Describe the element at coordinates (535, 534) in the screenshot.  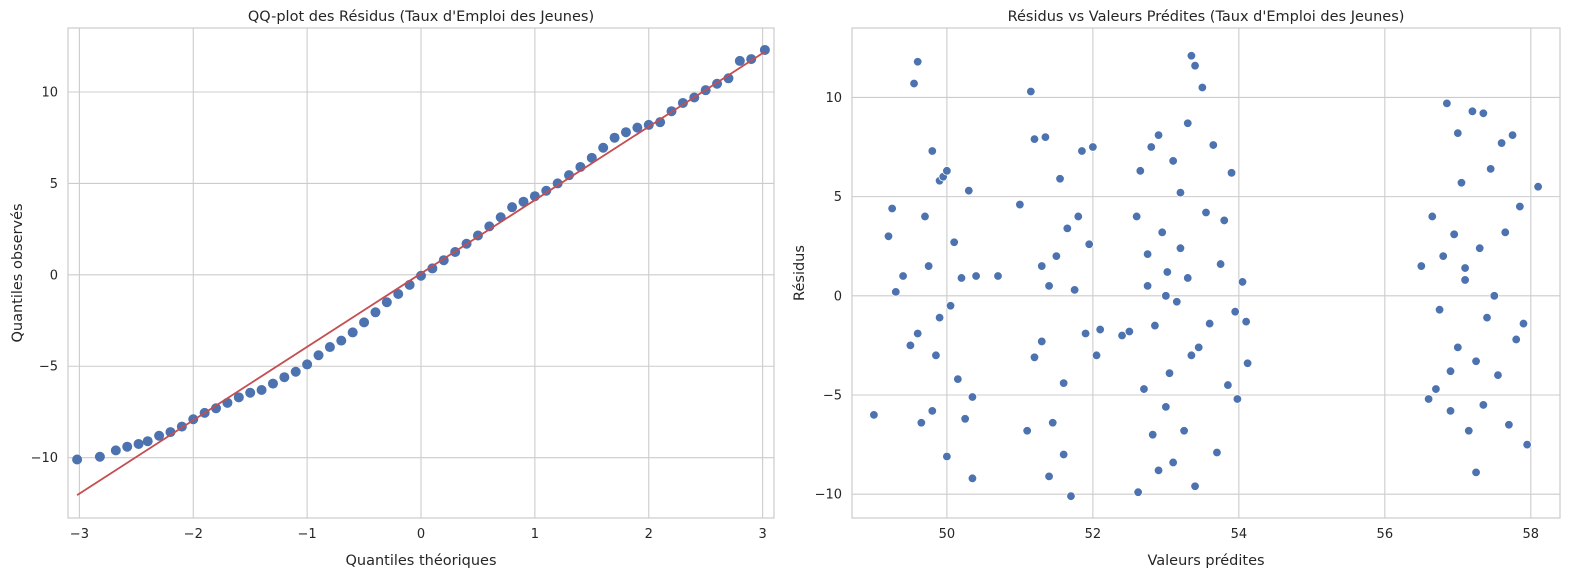
I see `x-tick-label: 1` at that location.